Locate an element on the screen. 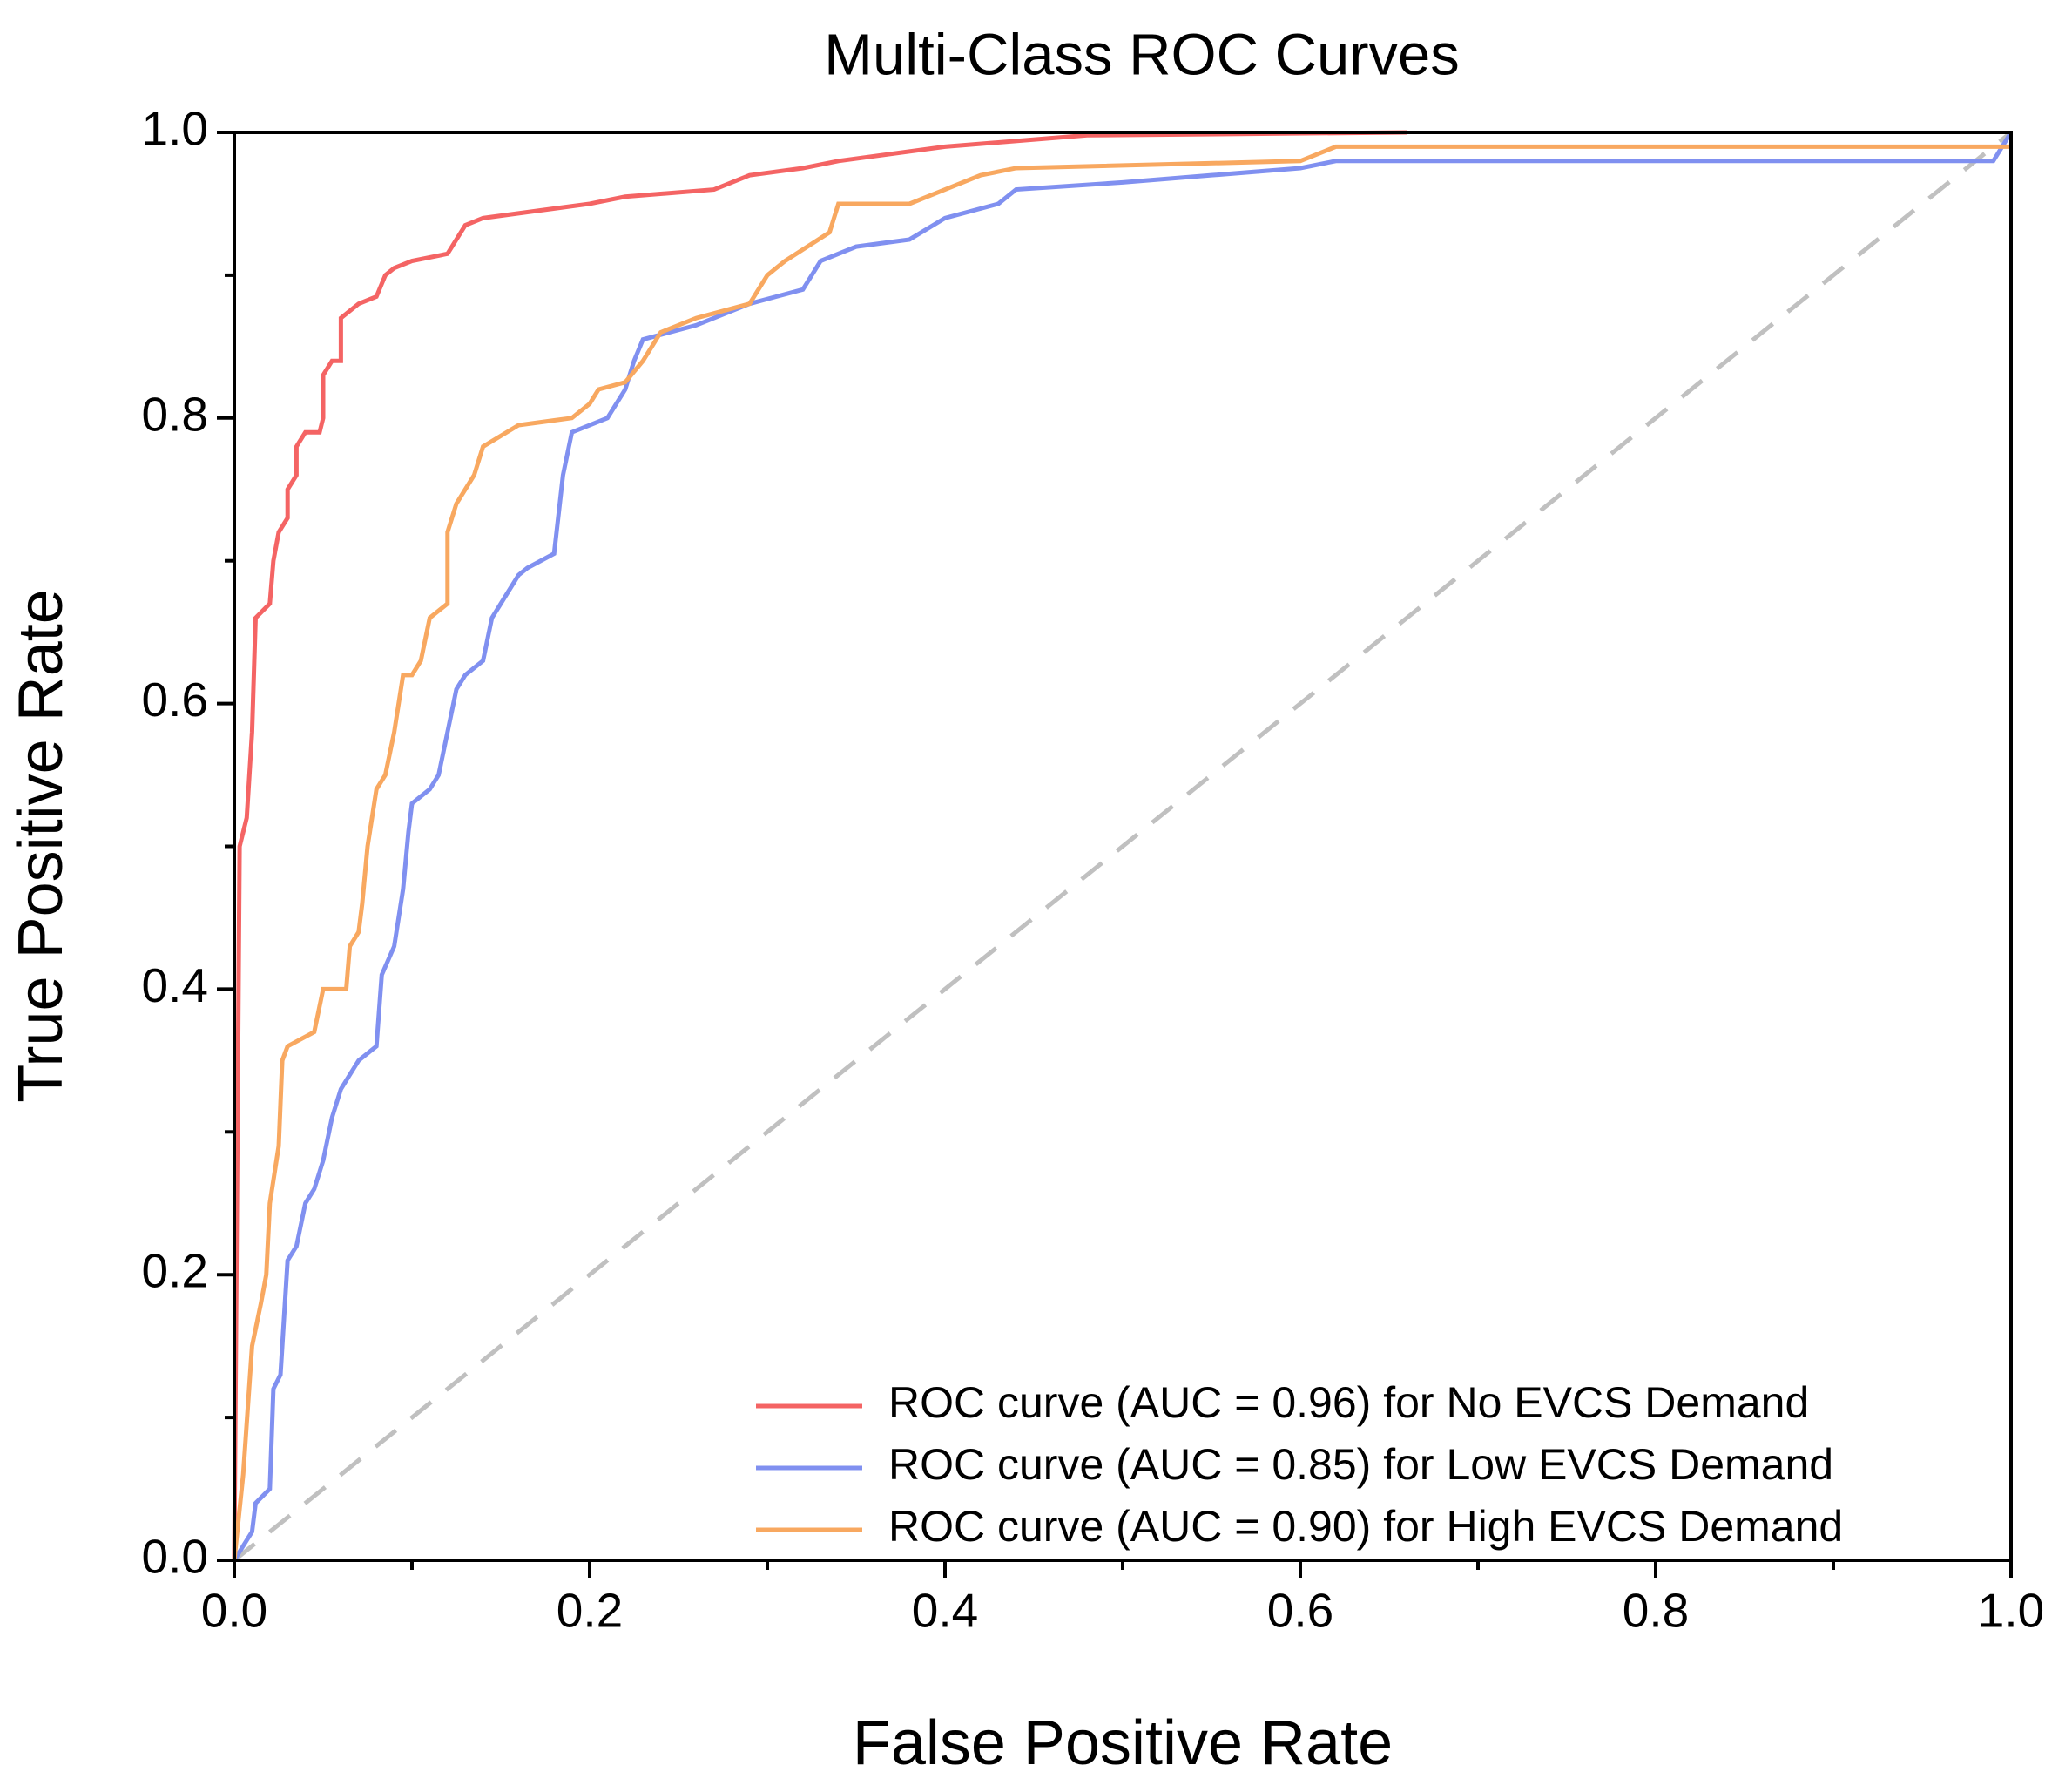 The height and width of the screenshot is (1792, 2072). chart-title: Multi-Class ROC Curves is located at coordinates (1142, 55).